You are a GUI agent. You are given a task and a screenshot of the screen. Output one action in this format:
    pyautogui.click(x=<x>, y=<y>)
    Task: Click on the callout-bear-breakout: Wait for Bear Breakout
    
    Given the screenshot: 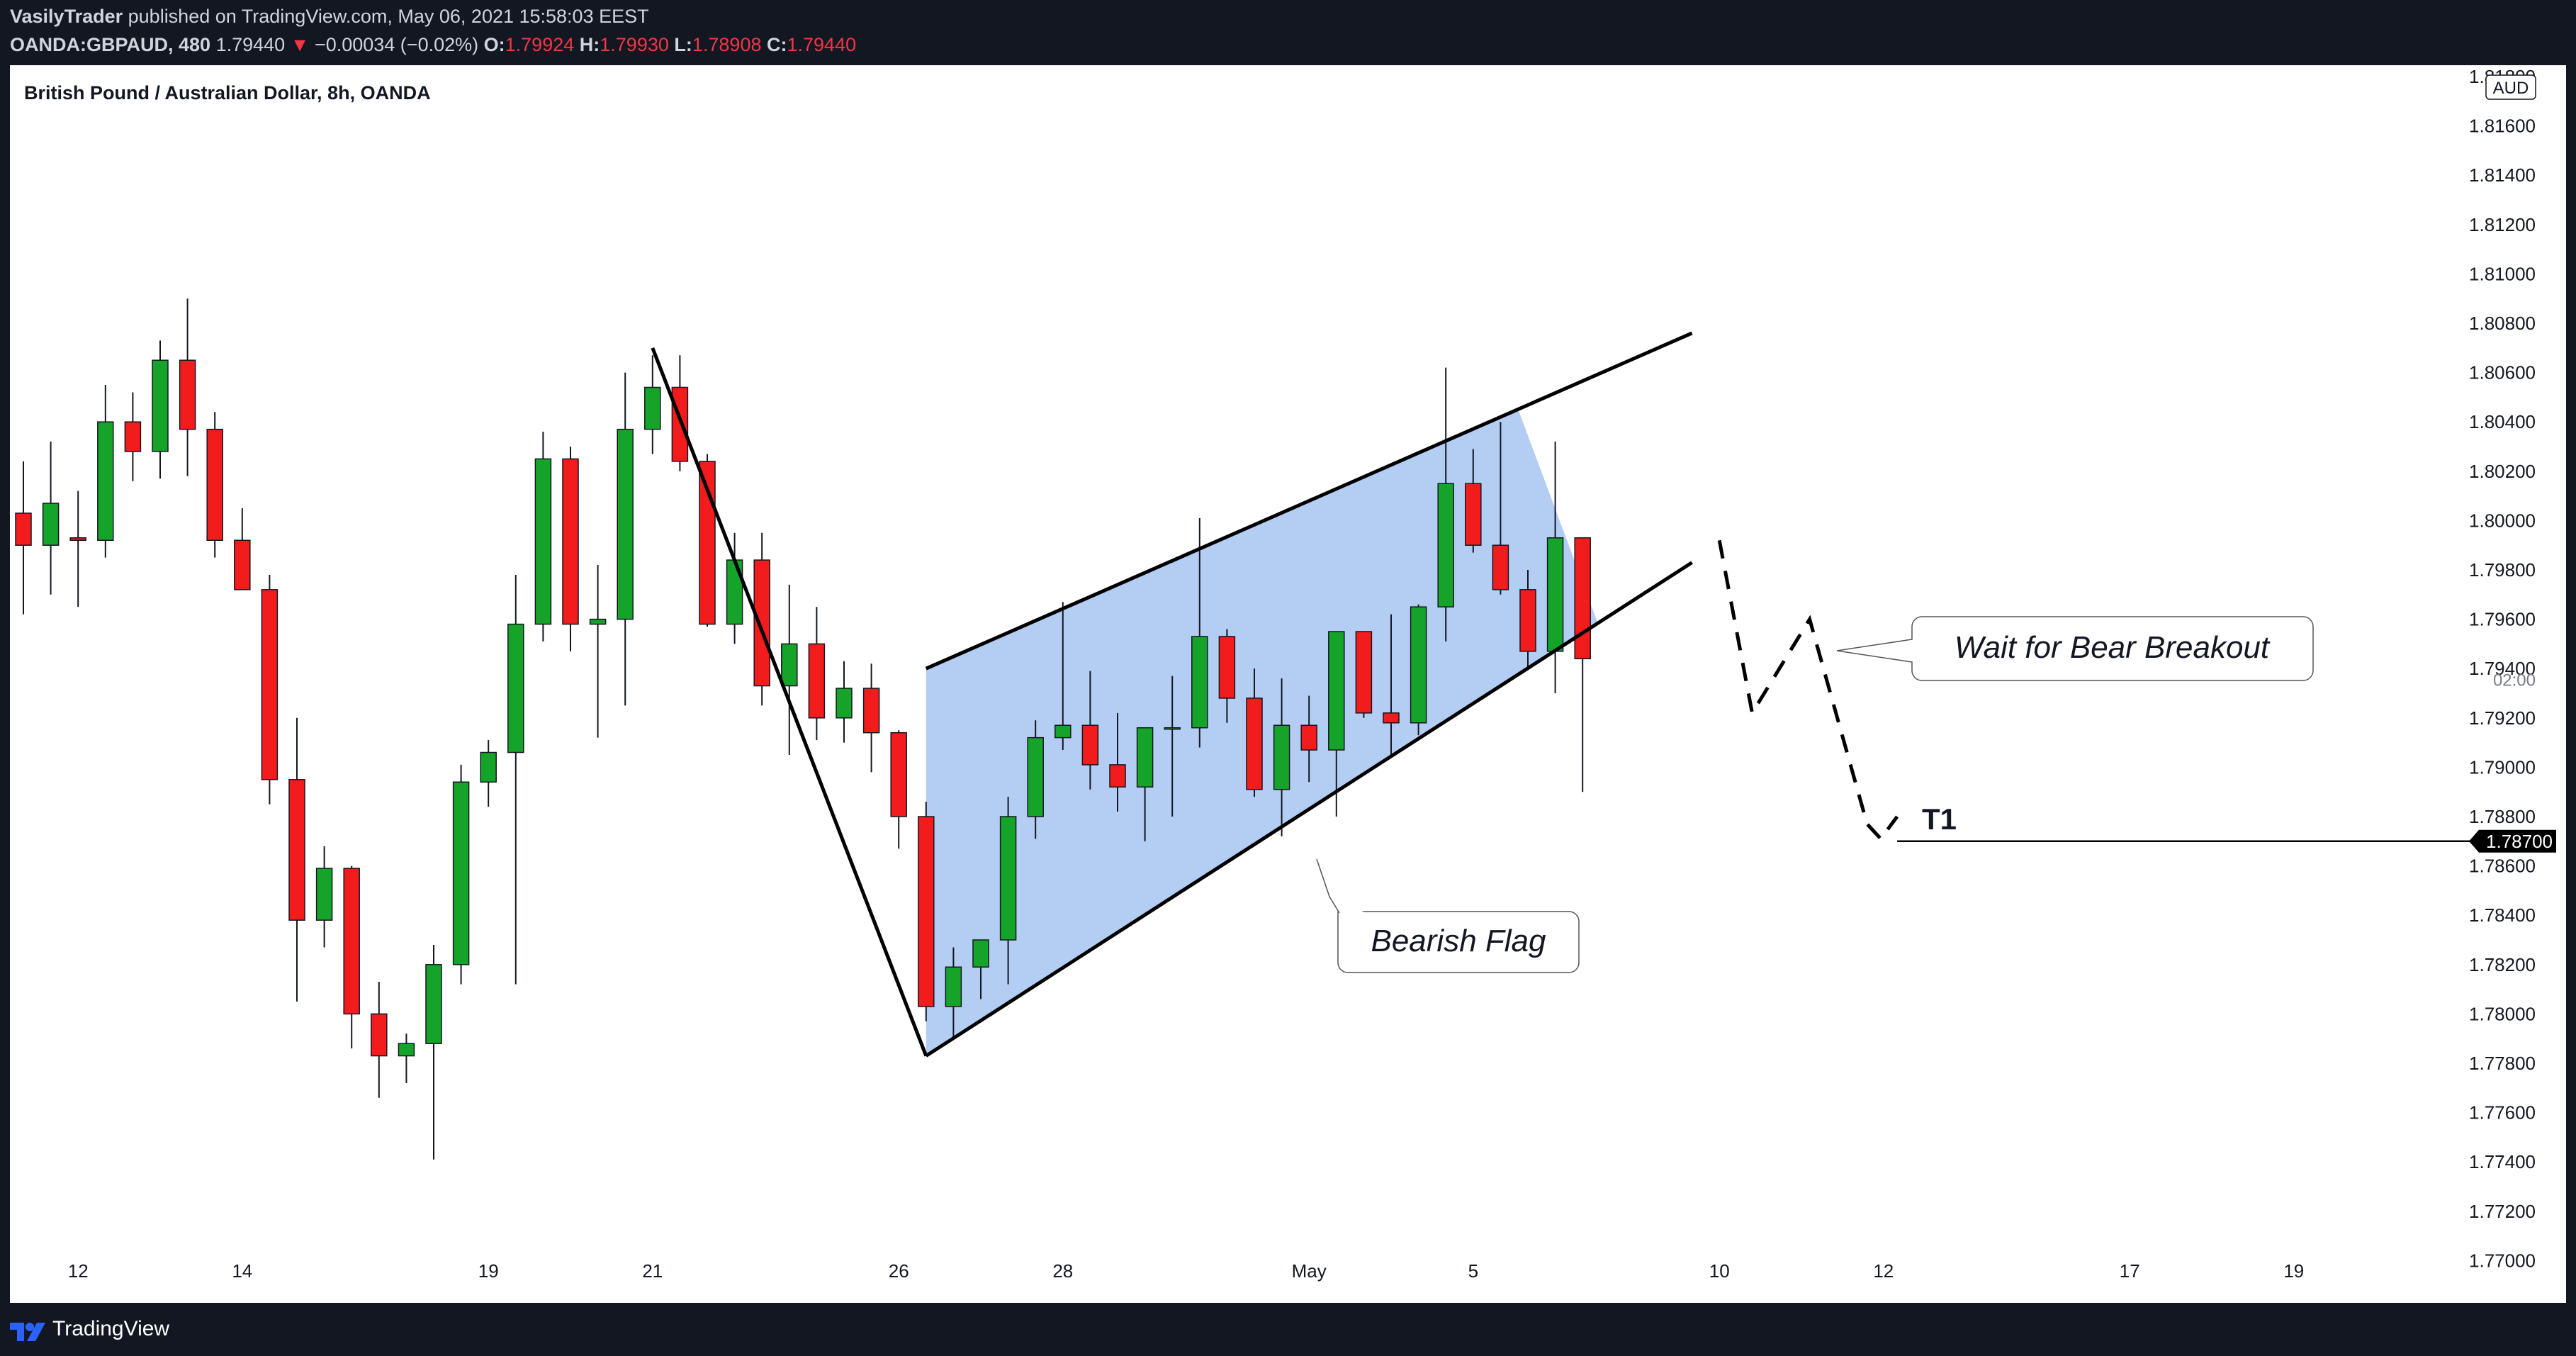 What is the action you would take?
    pyautogui.click(x=2075, y=648)
    